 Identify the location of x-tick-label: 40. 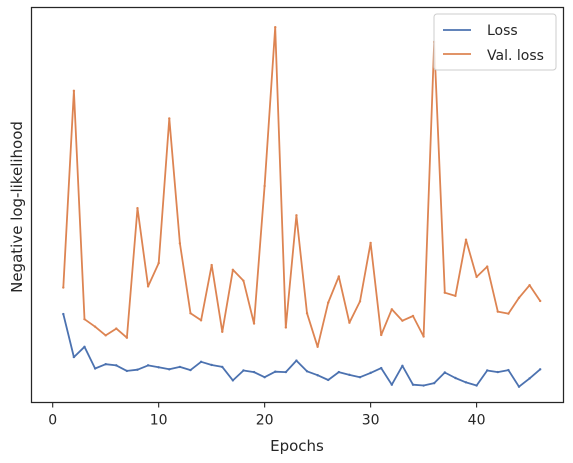
(477, 421).